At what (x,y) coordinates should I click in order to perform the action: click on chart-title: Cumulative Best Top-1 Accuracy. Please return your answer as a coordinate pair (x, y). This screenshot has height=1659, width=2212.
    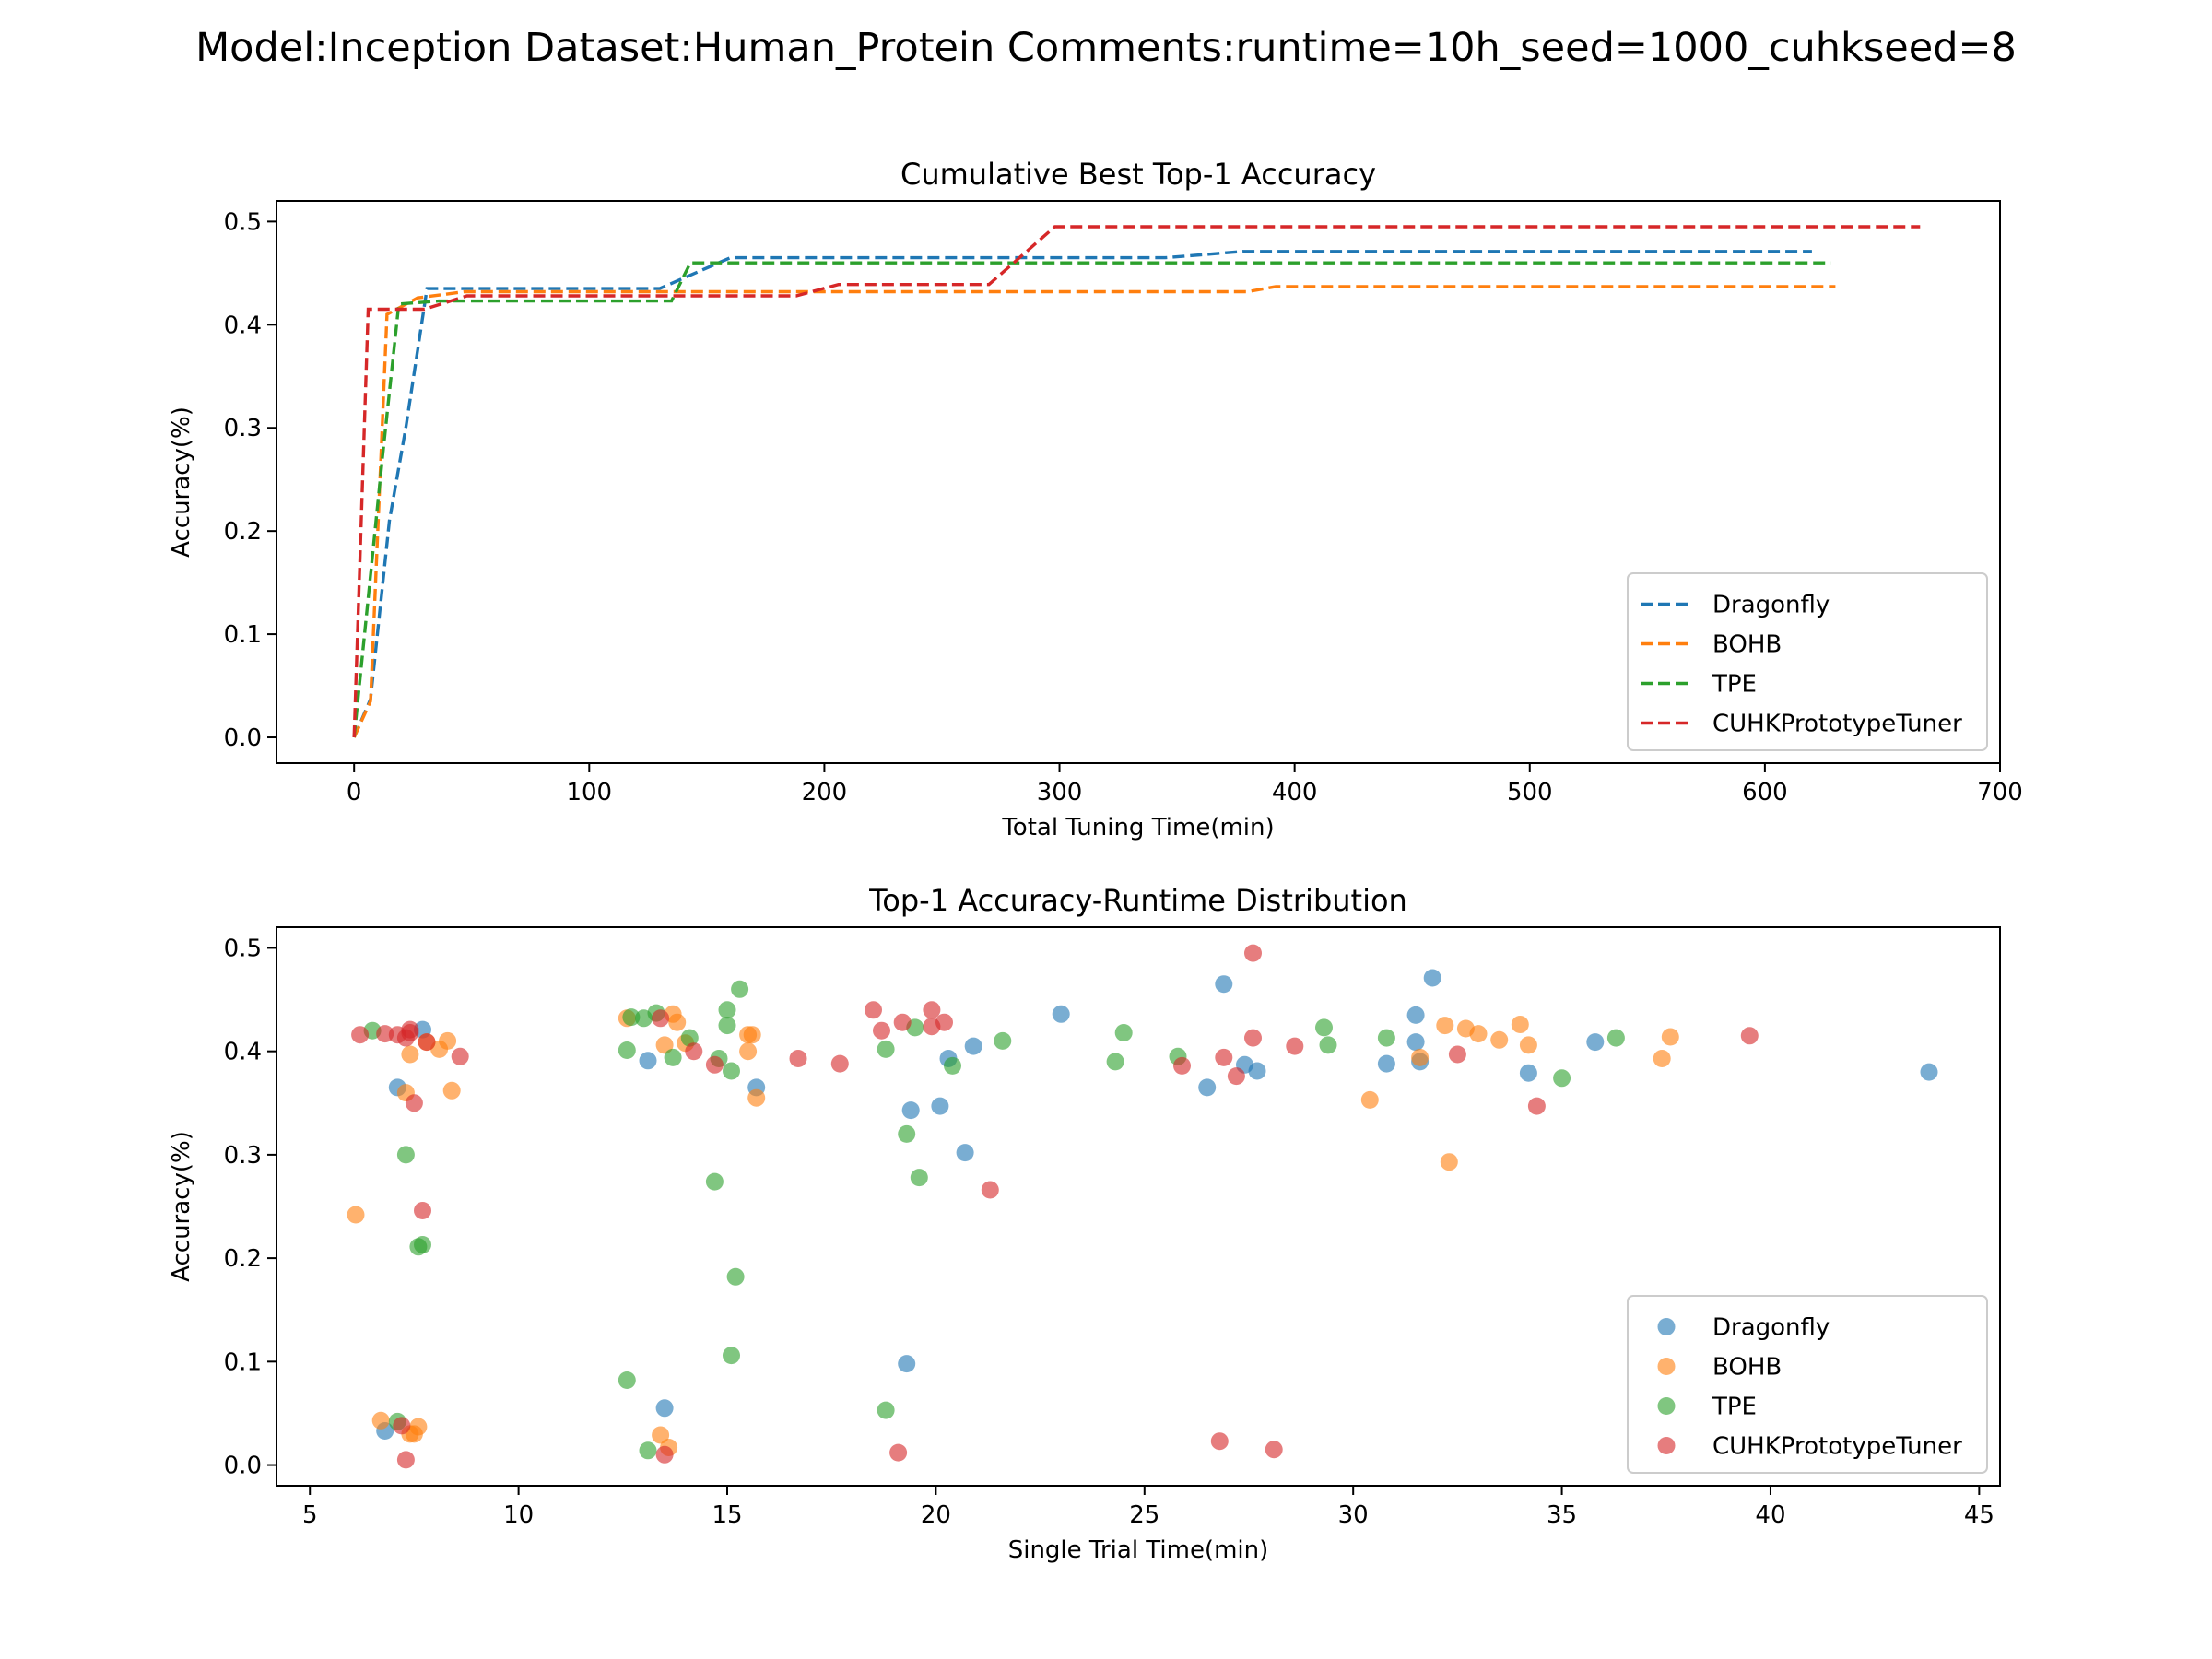
    Looking at the image, I should click on (1138, 174).